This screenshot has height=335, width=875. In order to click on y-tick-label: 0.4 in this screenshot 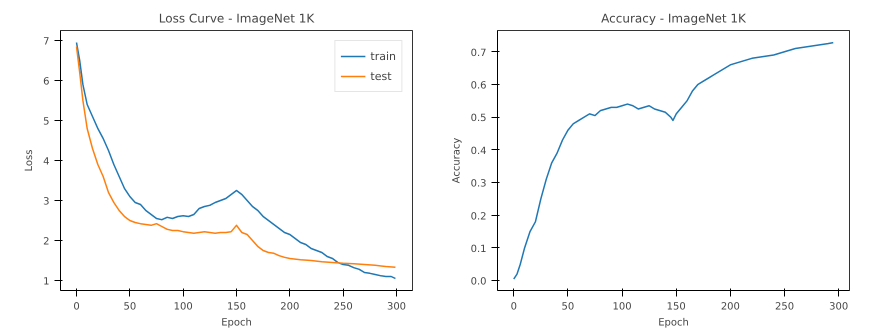, I will do `click(478, 151)`.